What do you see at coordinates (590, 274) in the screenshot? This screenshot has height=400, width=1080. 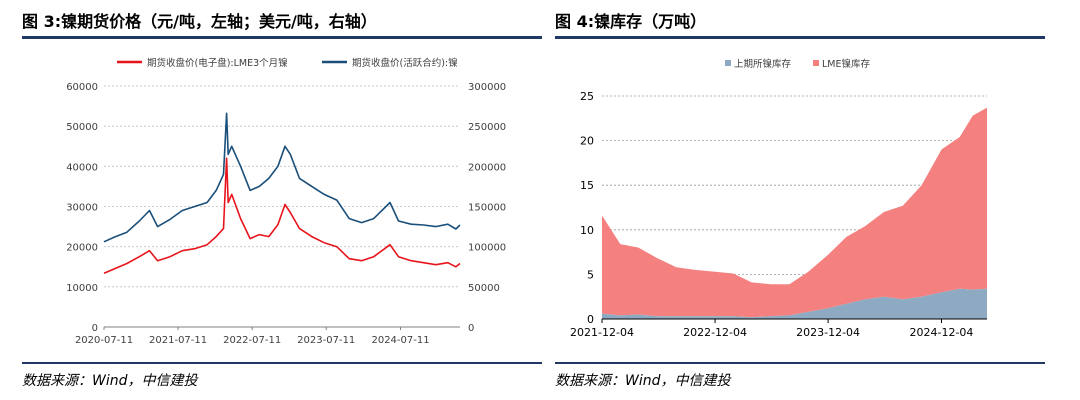 I see `y-tick-label: 5` at bounding box center [590, 274].